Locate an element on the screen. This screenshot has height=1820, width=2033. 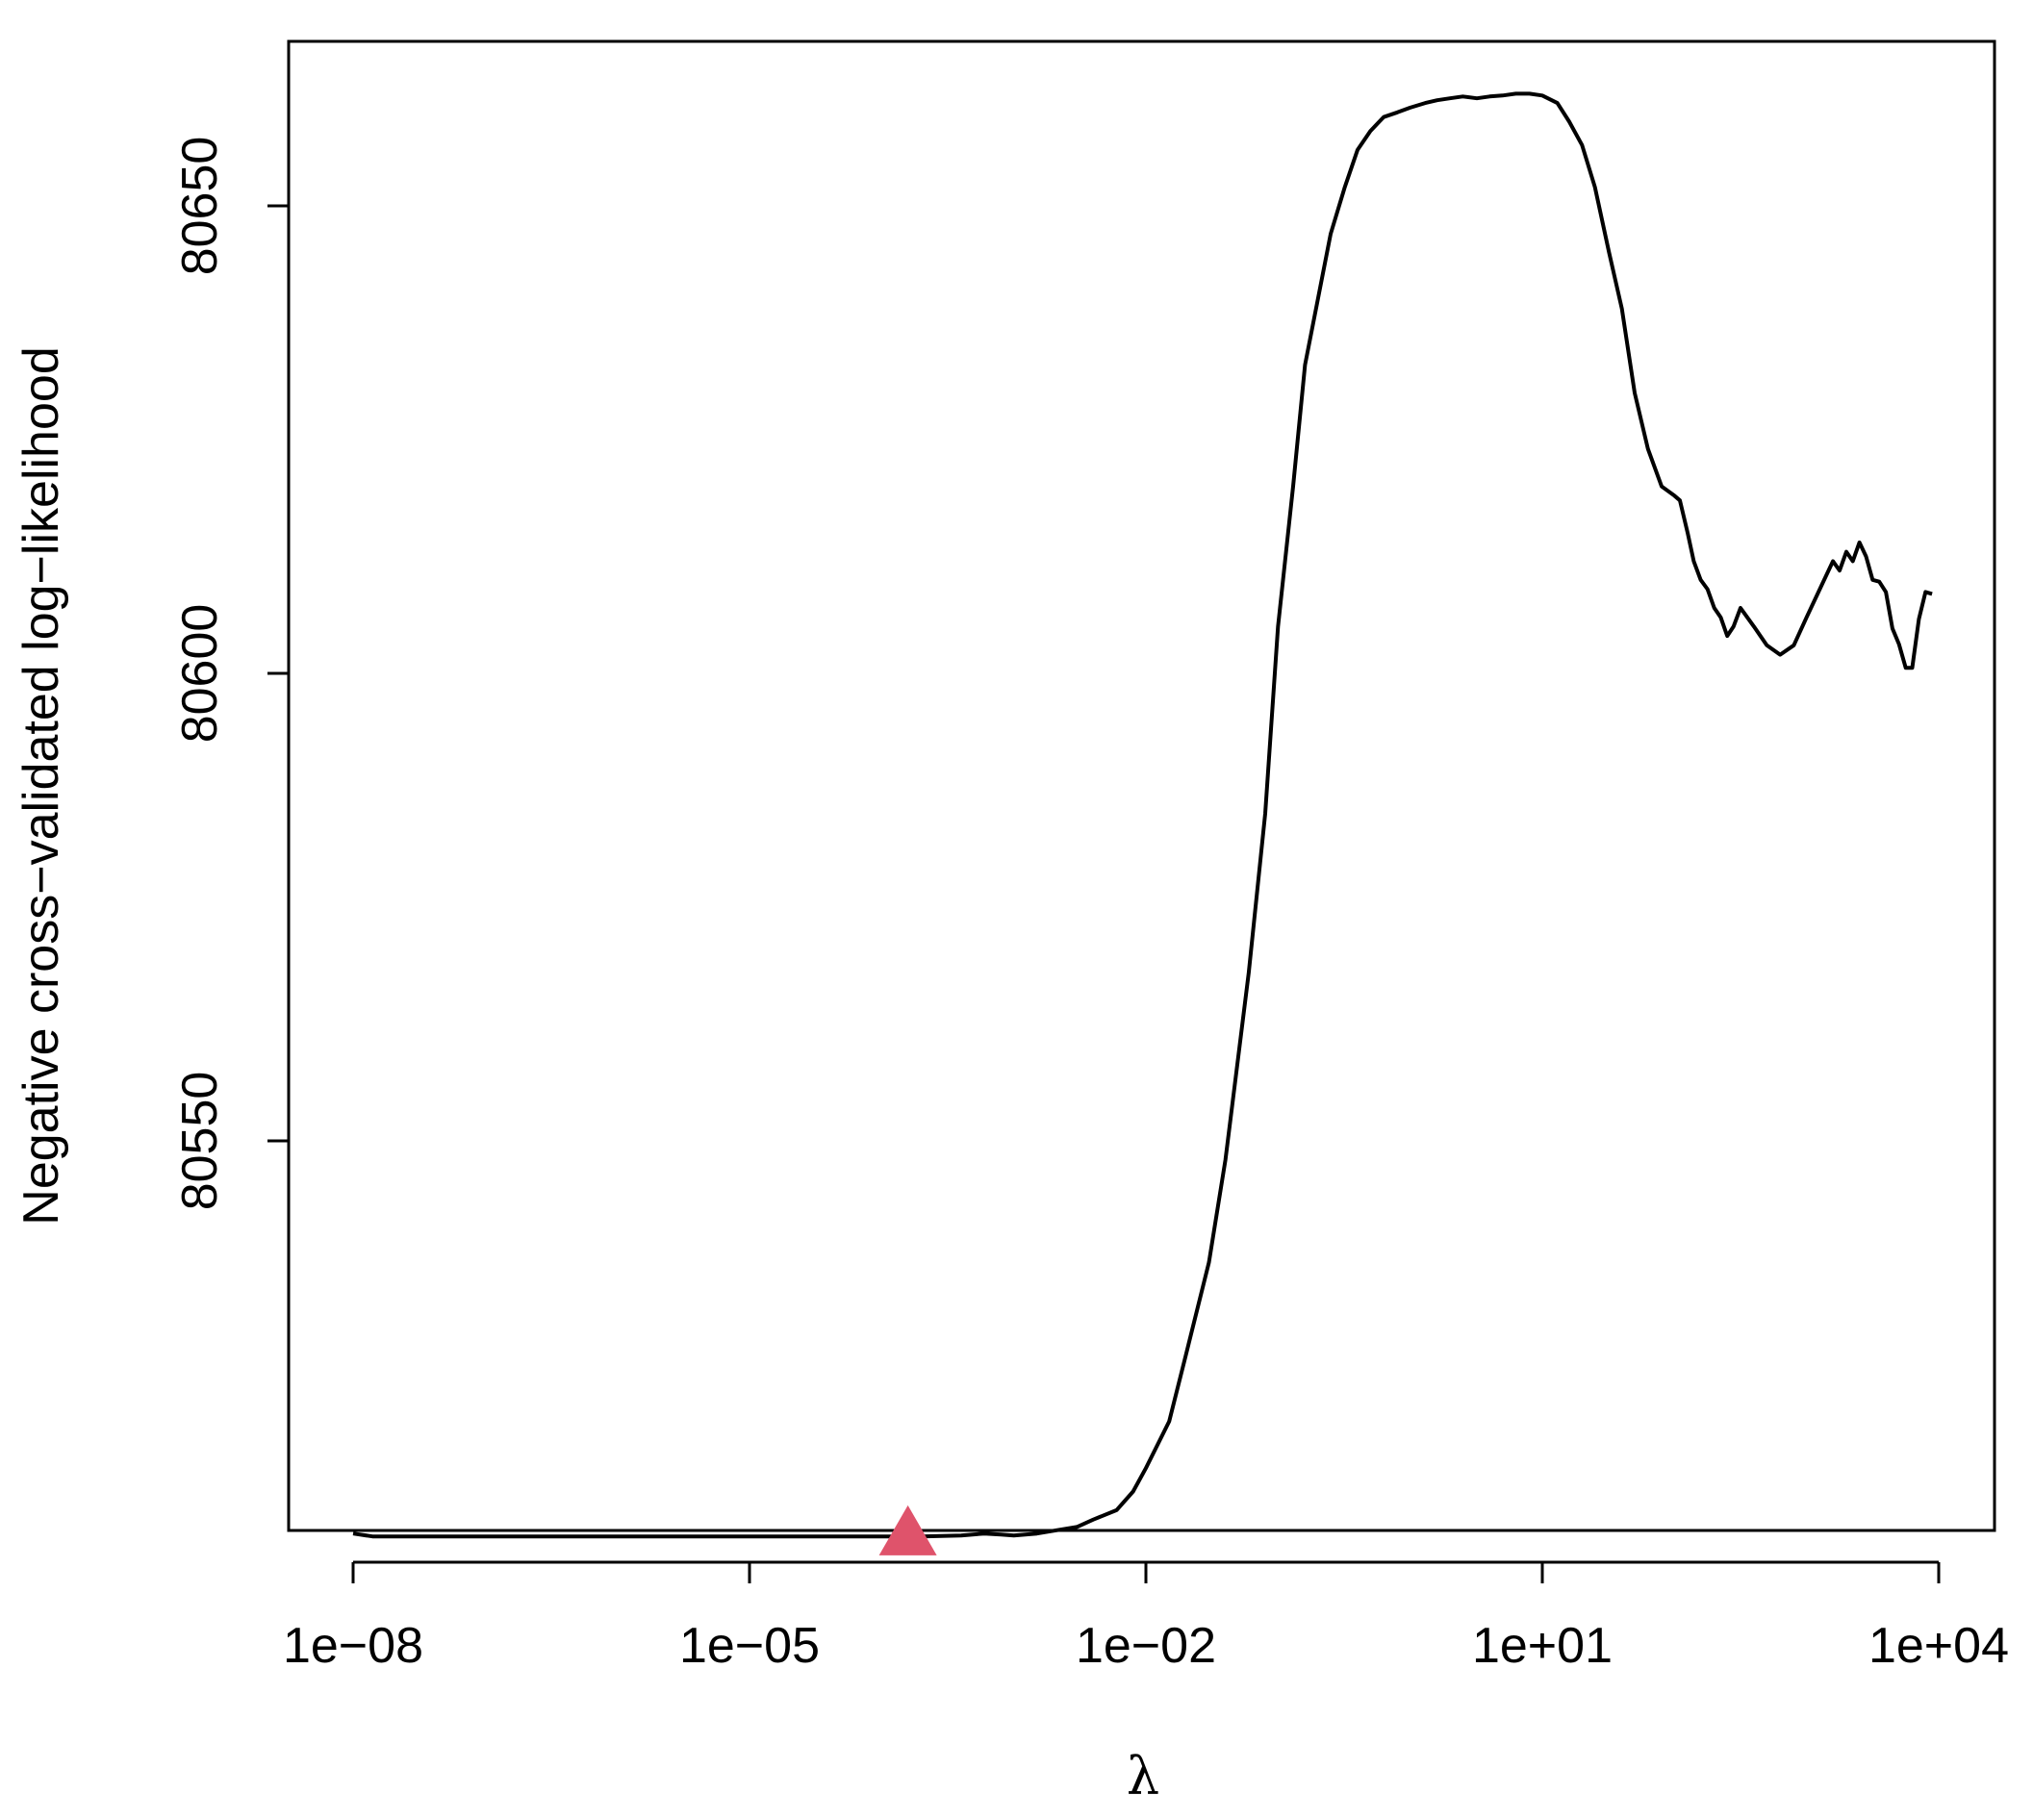
y-tick-label: 80600 is located at coordinates (200, 674).